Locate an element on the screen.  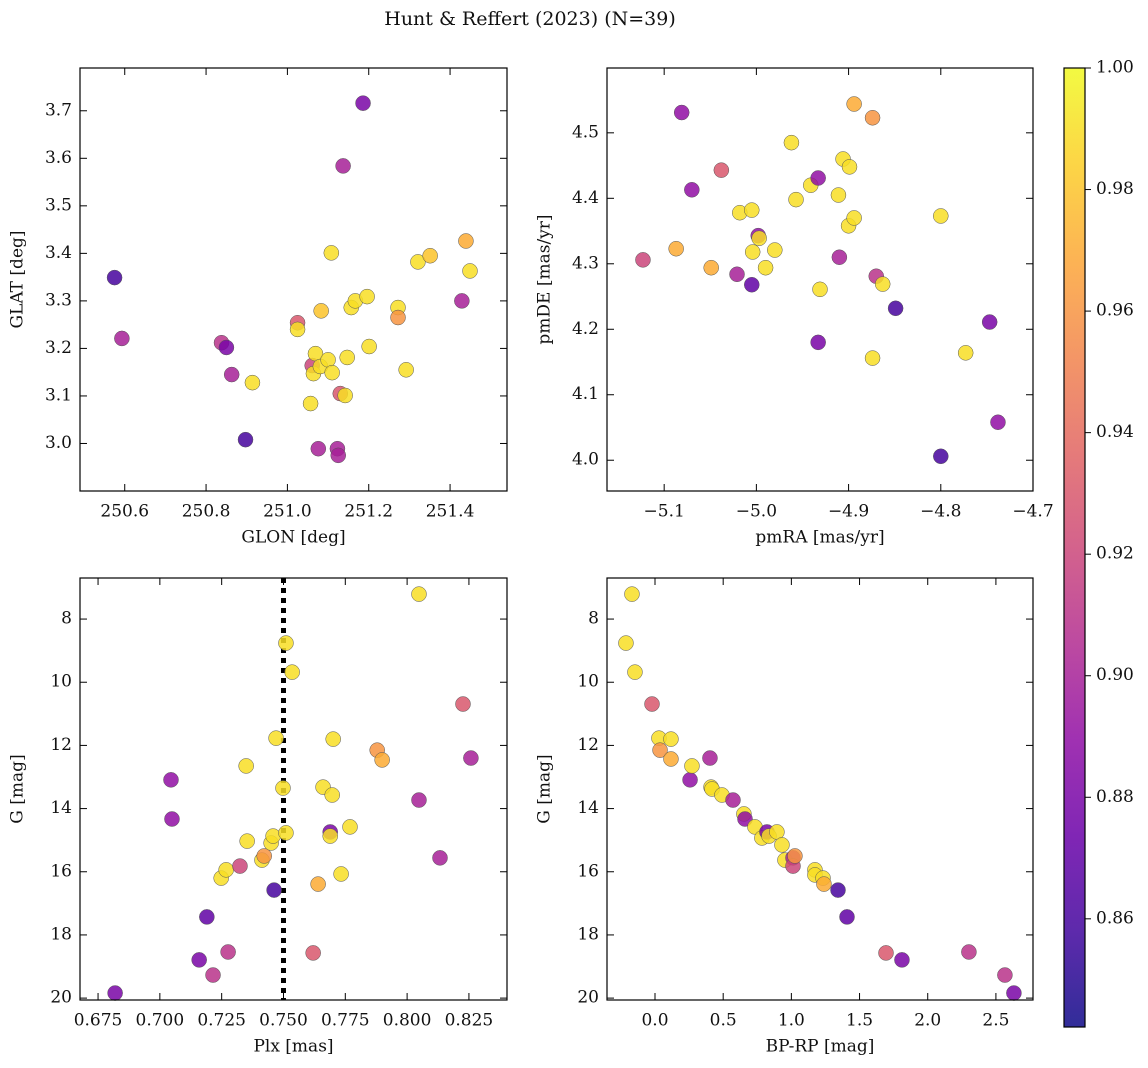
x-tick-label: 251.4 is located at coordinates (450, 512).